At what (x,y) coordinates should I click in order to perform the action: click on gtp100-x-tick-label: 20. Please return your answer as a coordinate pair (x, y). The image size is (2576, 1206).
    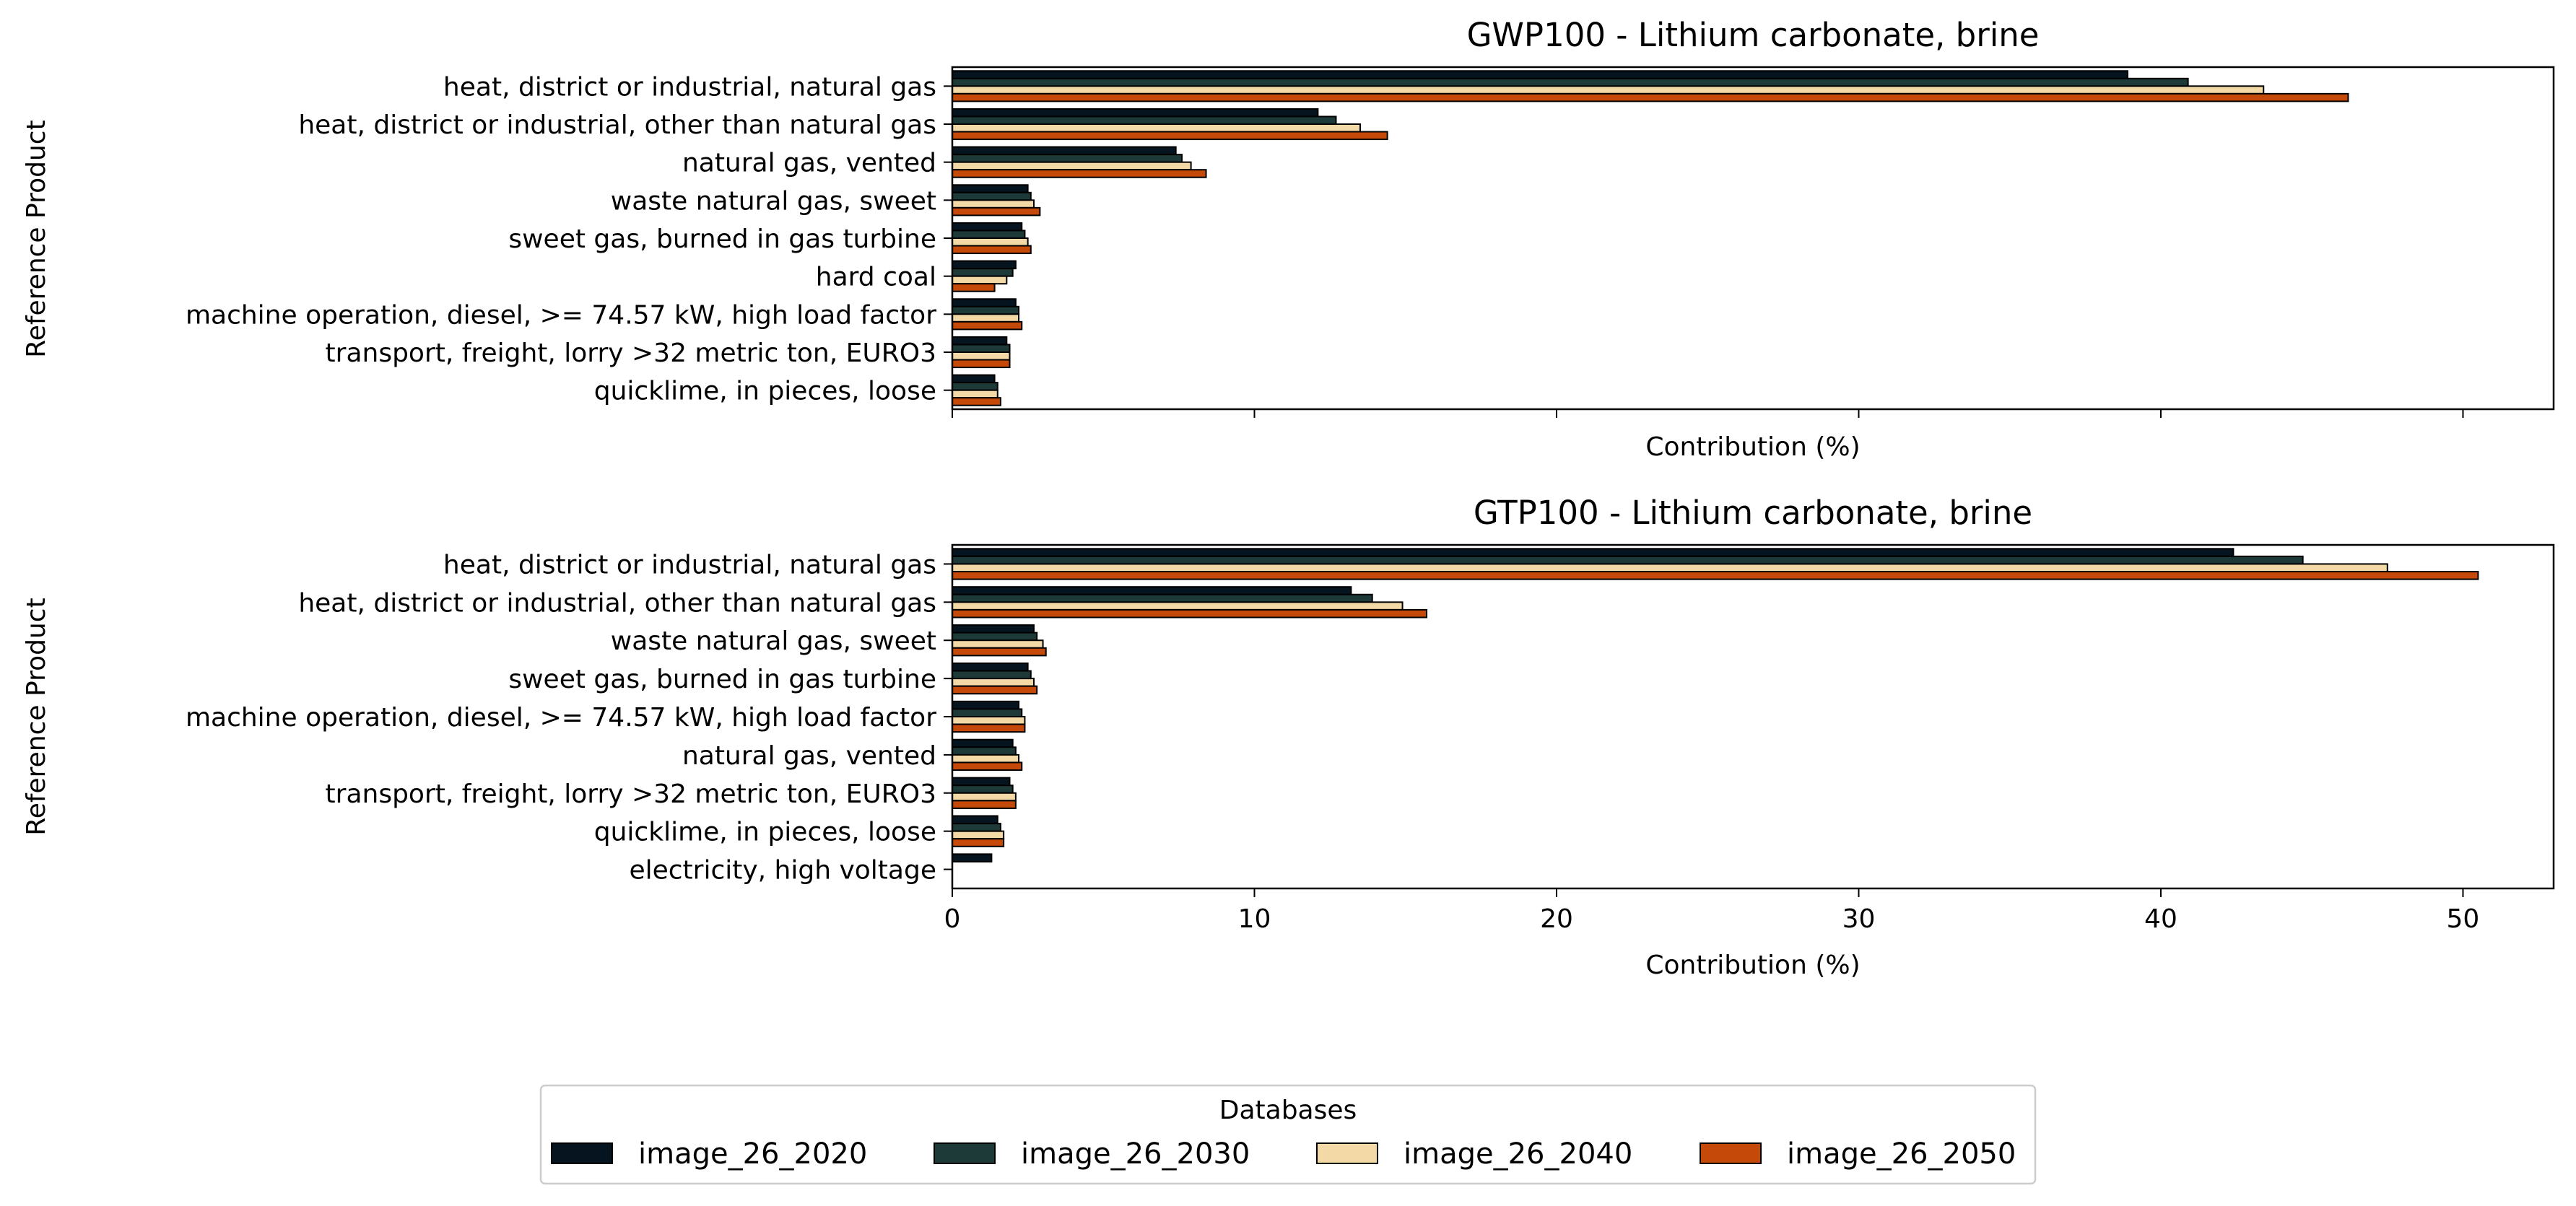
    Looking at the image, I should click on (1556, 919).